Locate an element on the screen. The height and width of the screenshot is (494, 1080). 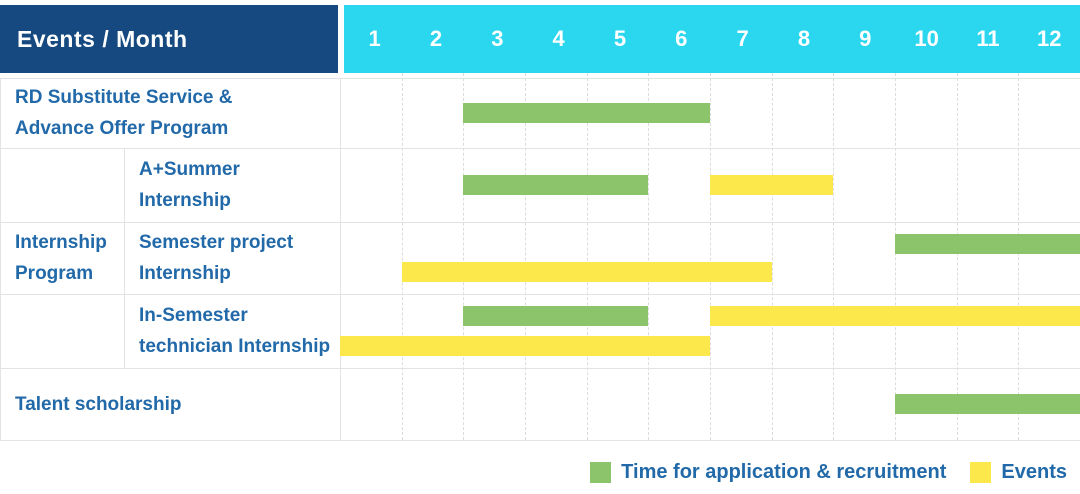
legend-item-events: Events is located at coordinates (1018, 472).